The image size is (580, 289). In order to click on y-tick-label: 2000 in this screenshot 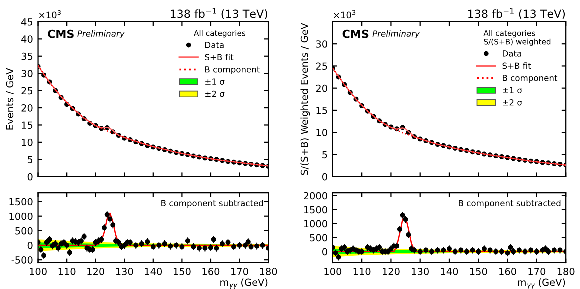, I will do `click(316, 196)`.